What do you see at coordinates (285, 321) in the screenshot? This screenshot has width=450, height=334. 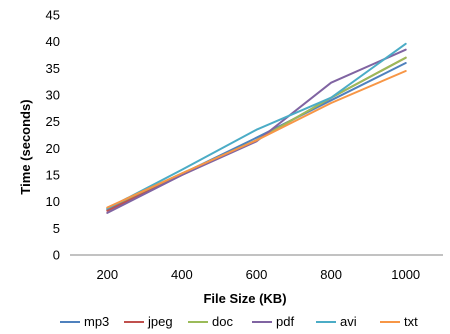 I see `legend-label-pdf: pdf` at bounding box center [285, 321].